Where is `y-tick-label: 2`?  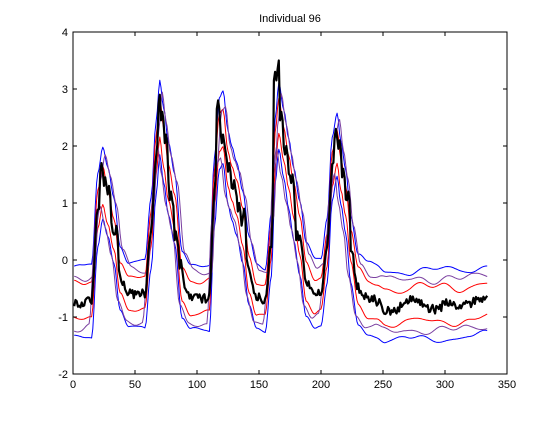 y-tick-label: 2 is located at coordinates (65, 147).